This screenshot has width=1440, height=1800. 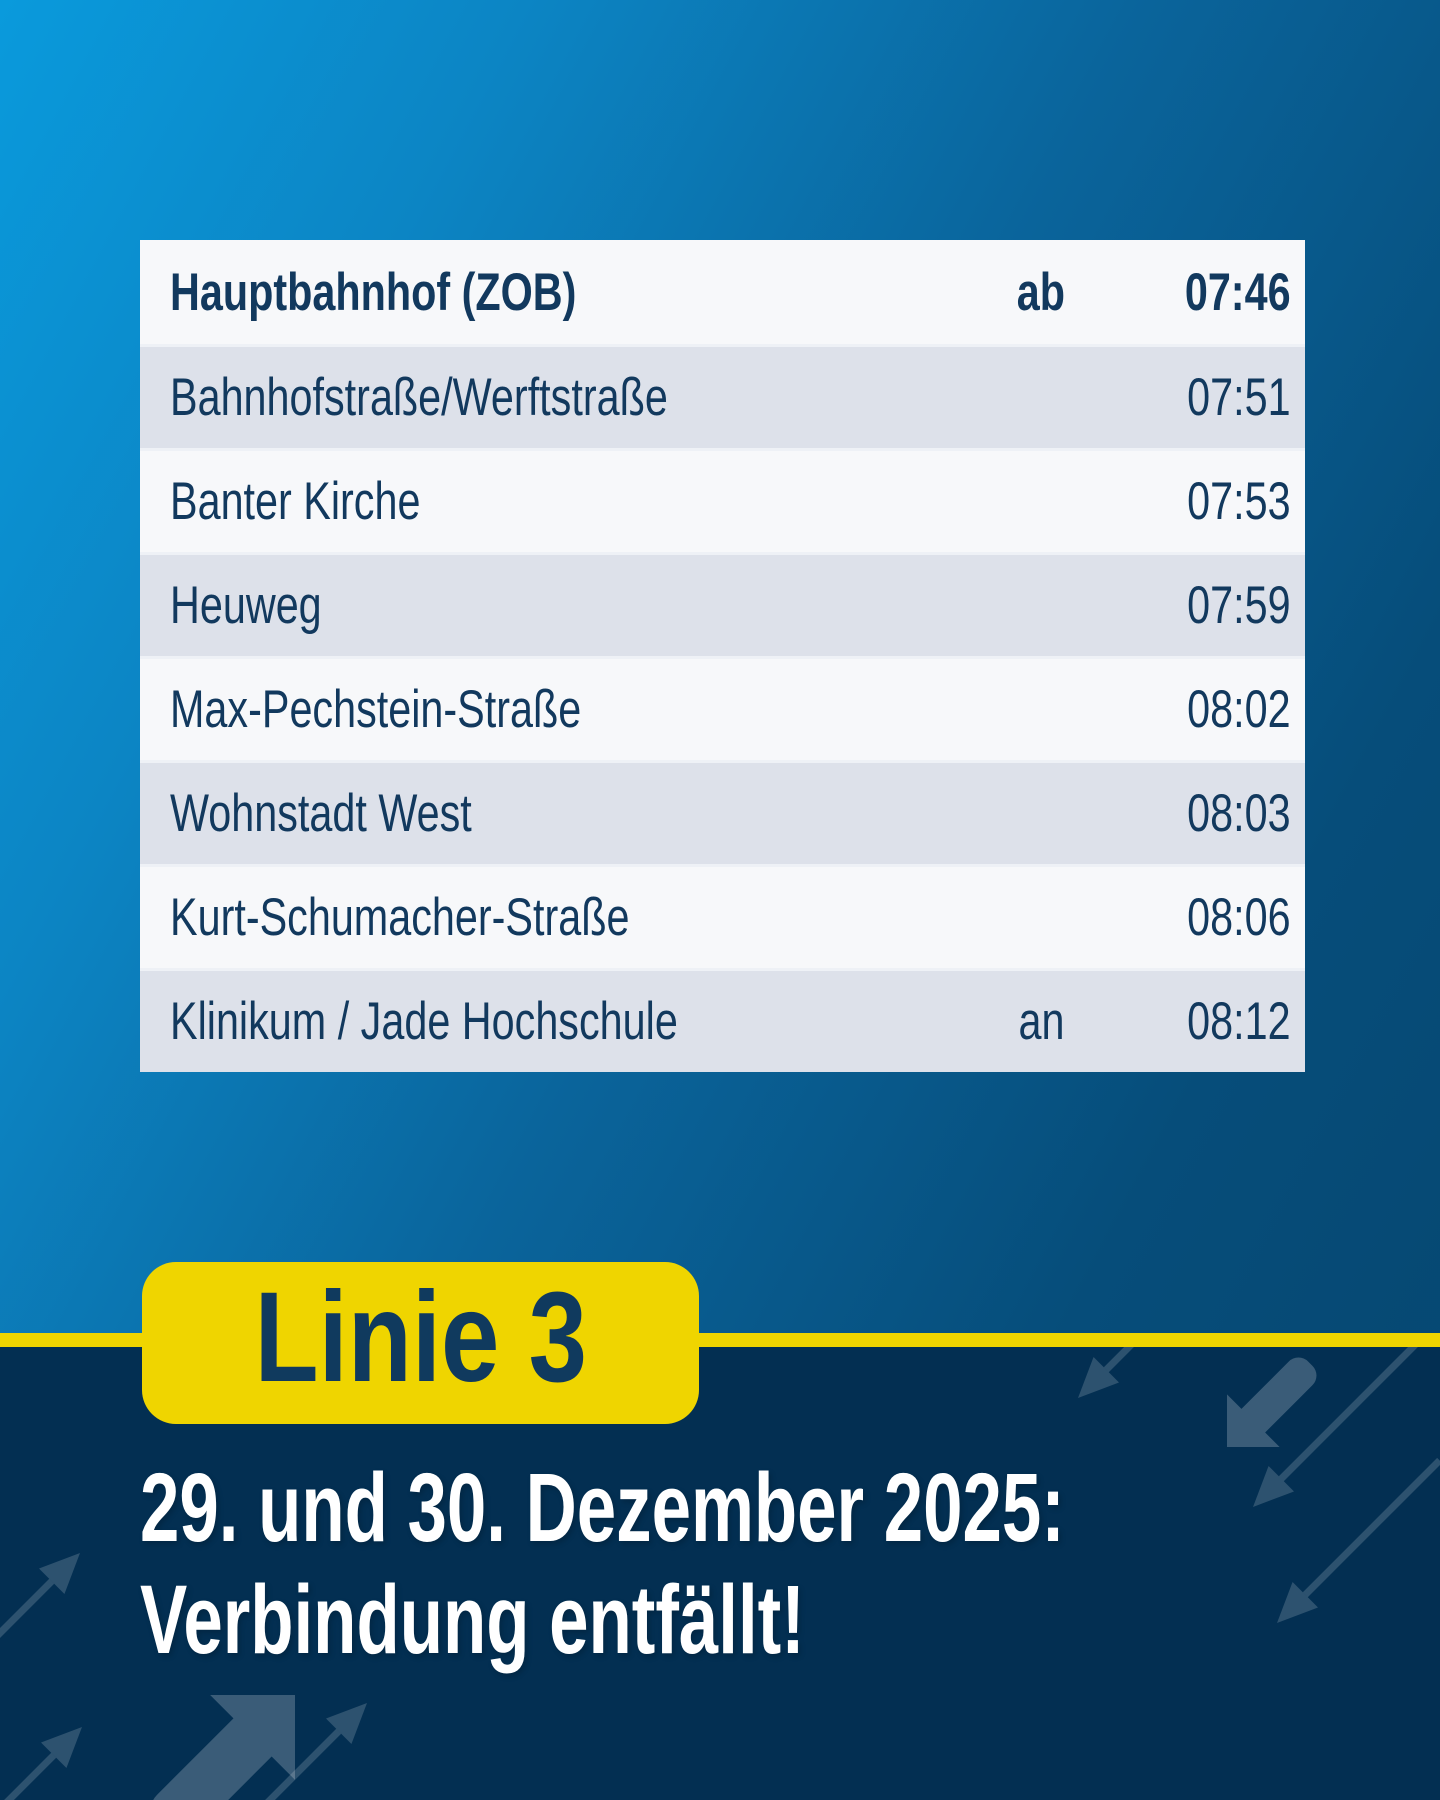 I want to click on stop-name-cell: Wohnstadt West, so click(x=575, y=813).